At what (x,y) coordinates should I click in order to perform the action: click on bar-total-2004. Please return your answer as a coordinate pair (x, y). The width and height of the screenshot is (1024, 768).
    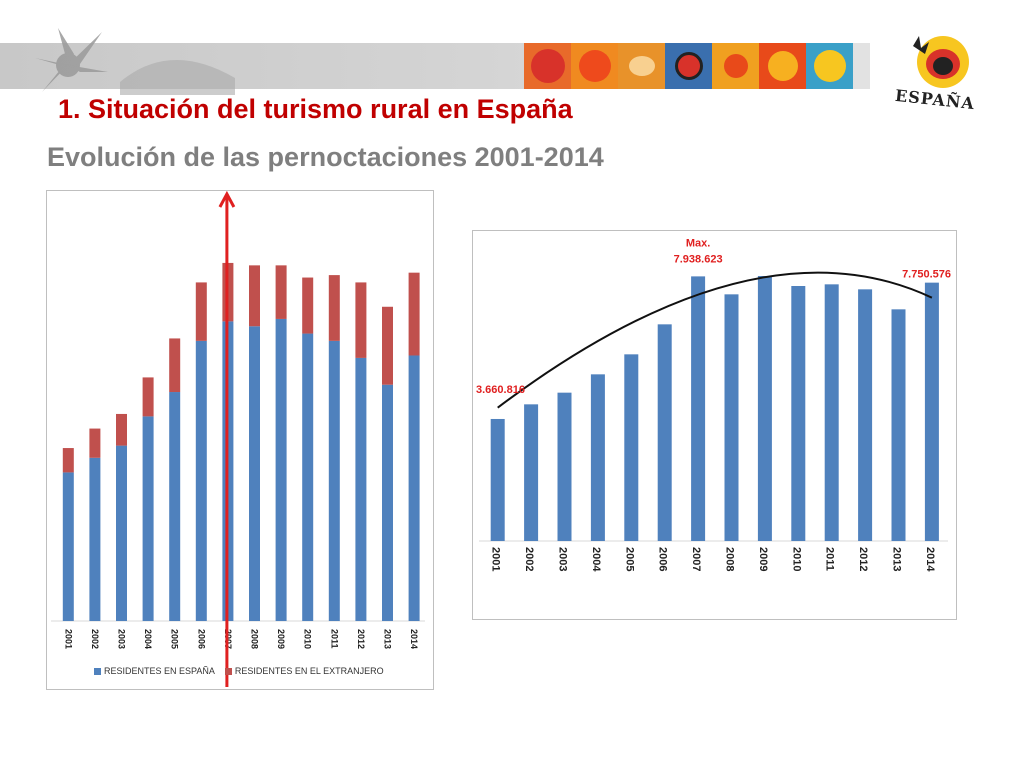
    Looking at the image, I should click on (597, 457).